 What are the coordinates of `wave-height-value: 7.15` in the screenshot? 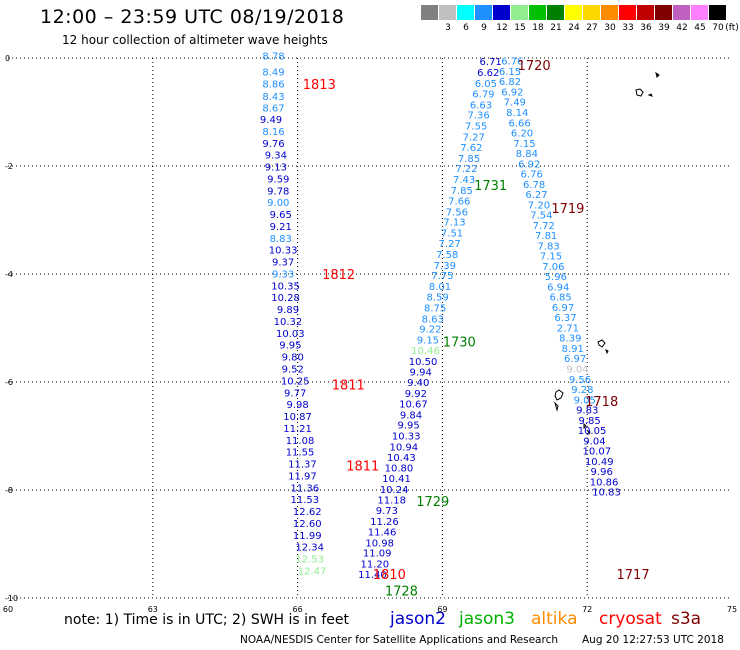 It's located at (524, 144).